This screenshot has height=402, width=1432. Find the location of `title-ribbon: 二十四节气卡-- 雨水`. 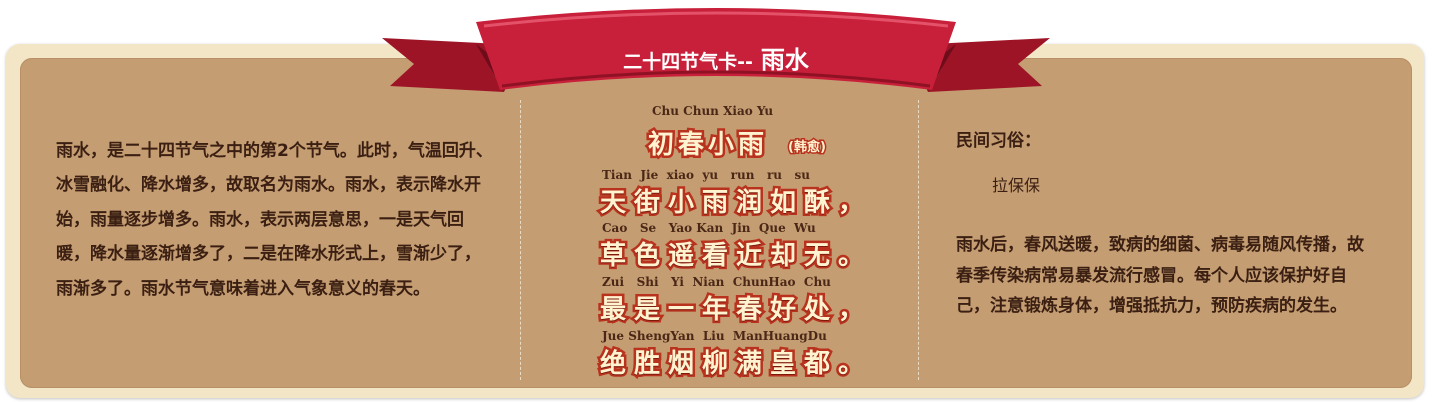

title-ribbon: 二十四节气卡-- 雨水 is located at coordinates (716, 50).